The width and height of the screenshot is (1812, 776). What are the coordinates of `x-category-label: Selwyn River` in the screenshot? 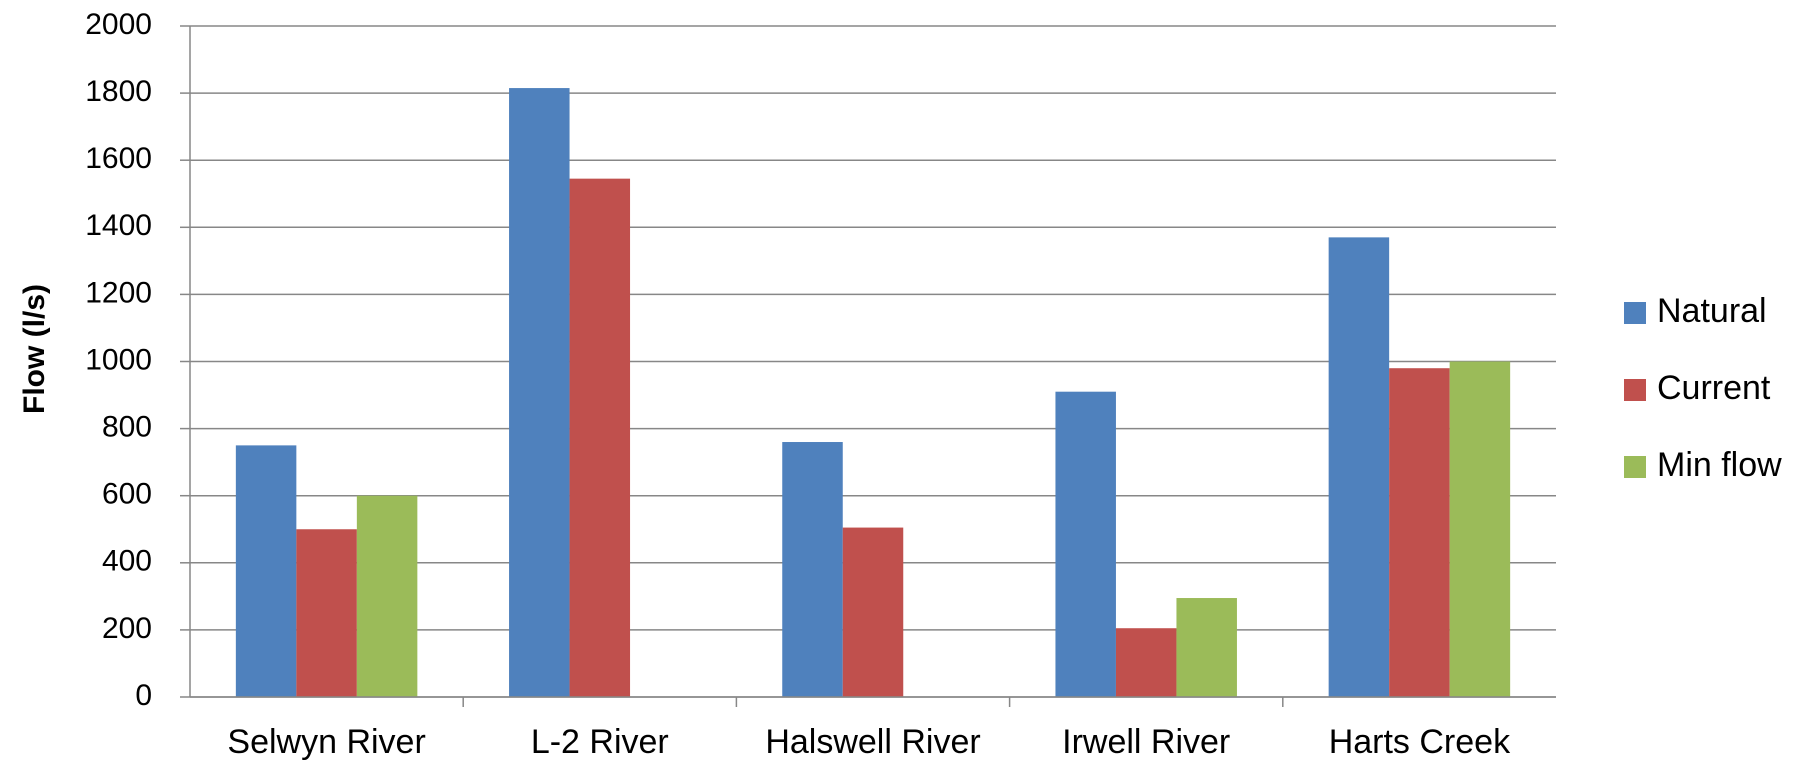 It's located at (326, 742).